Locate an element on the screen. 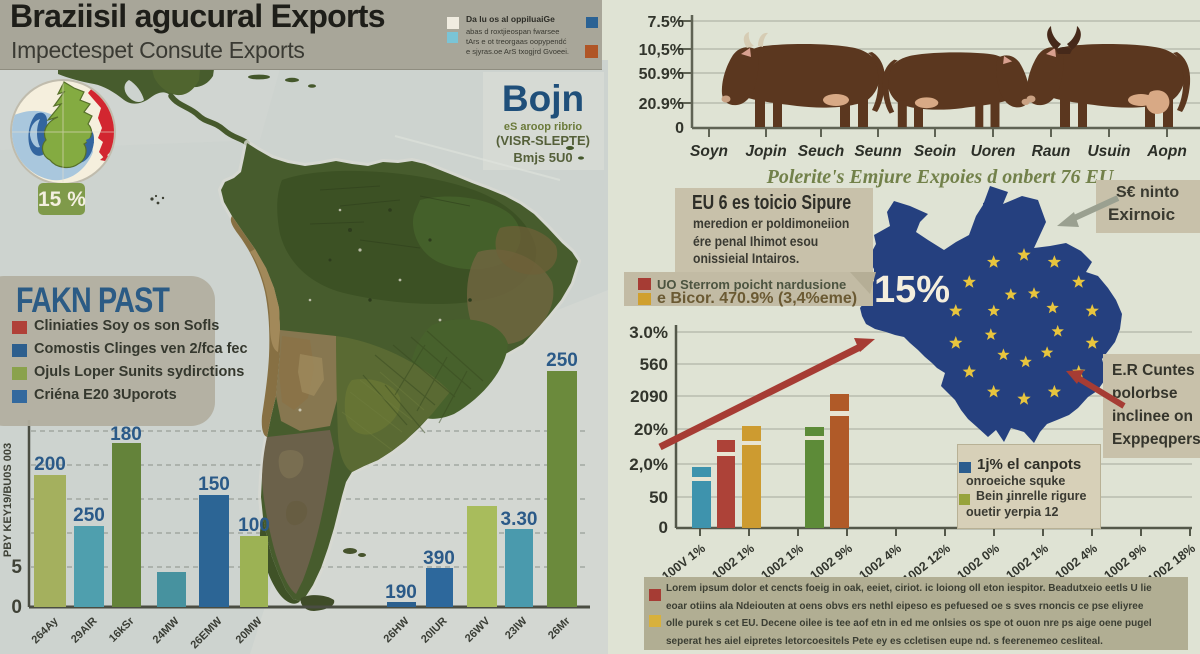 The width and height of the screenshot is (1200, 654). svg-text: 560 is located at coordinates (654, 364).